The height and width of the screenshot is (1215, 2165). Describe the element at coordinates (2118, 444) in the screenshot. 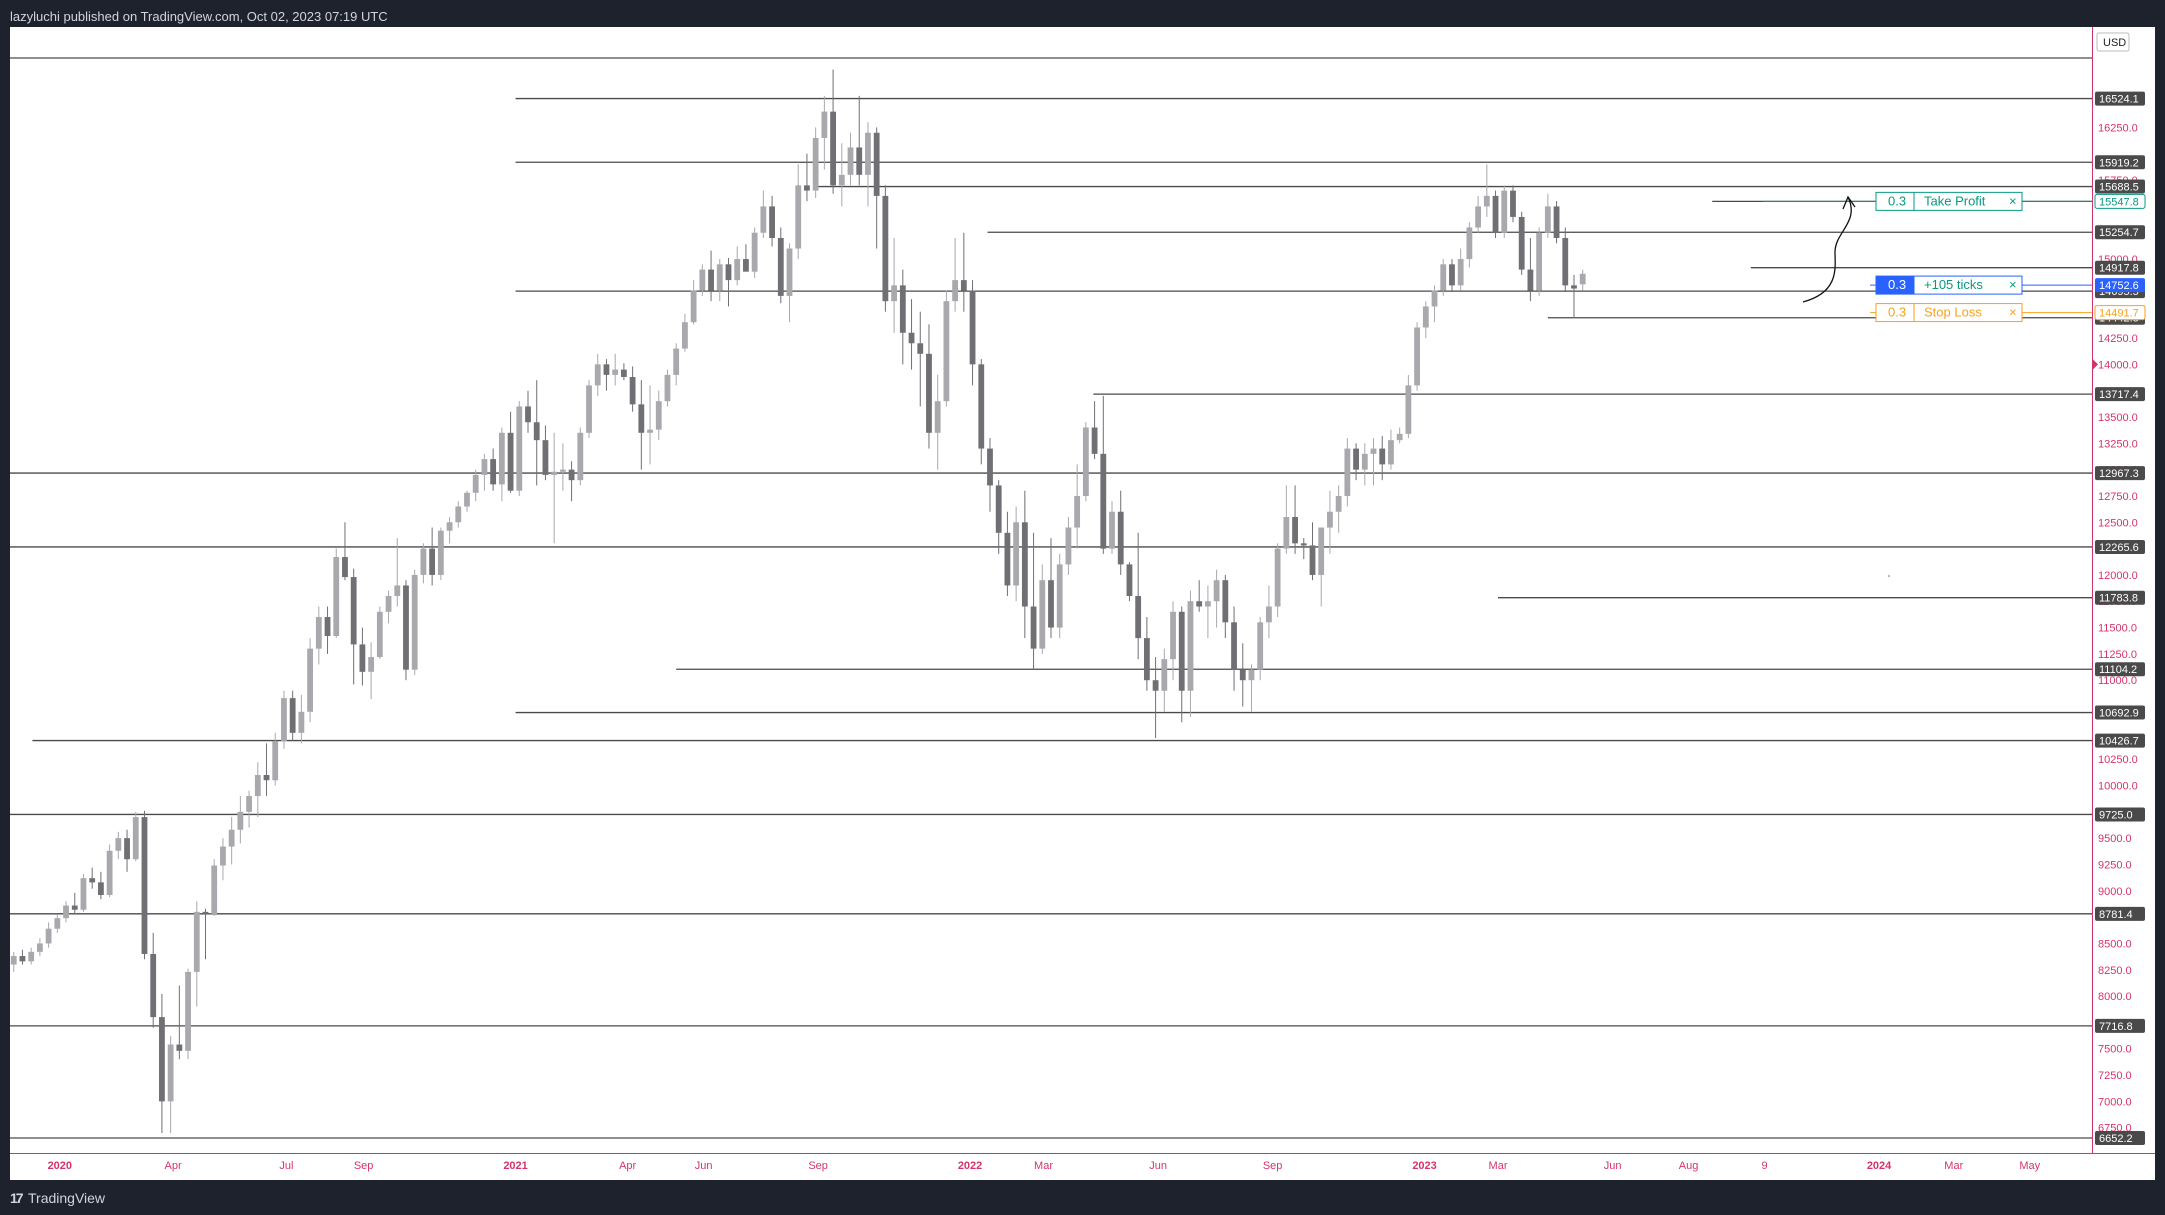

I see `price-tick-label: 13250.0` at that location.